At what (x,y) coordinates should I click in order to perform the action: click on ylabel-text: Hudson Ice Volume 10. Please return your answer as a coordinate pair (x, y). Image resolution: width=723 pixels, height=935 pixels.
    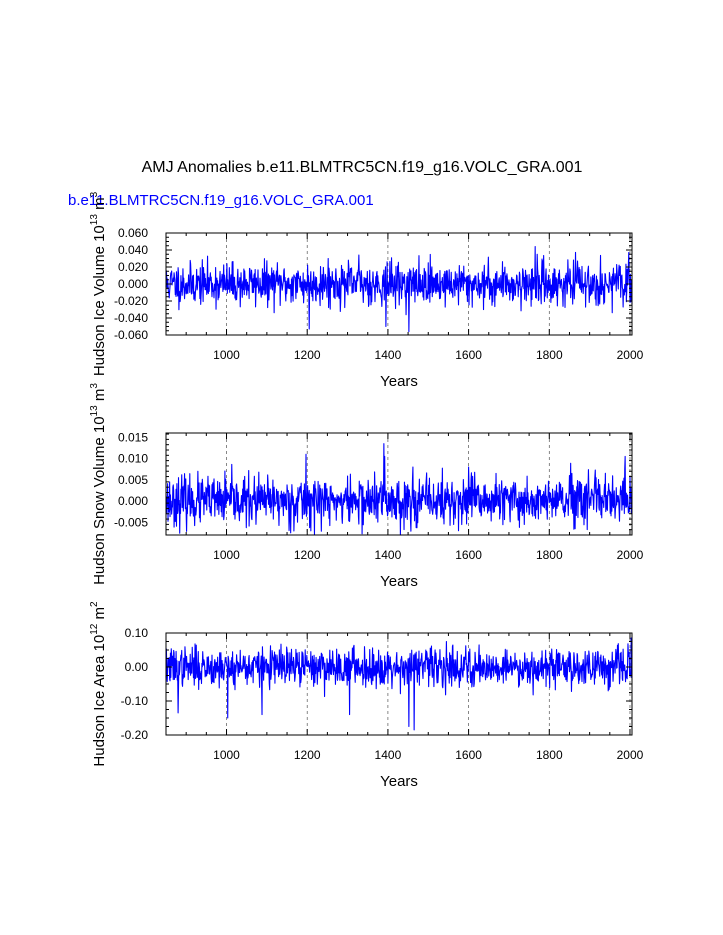
    Looking at the image, I should click on (99, 300).